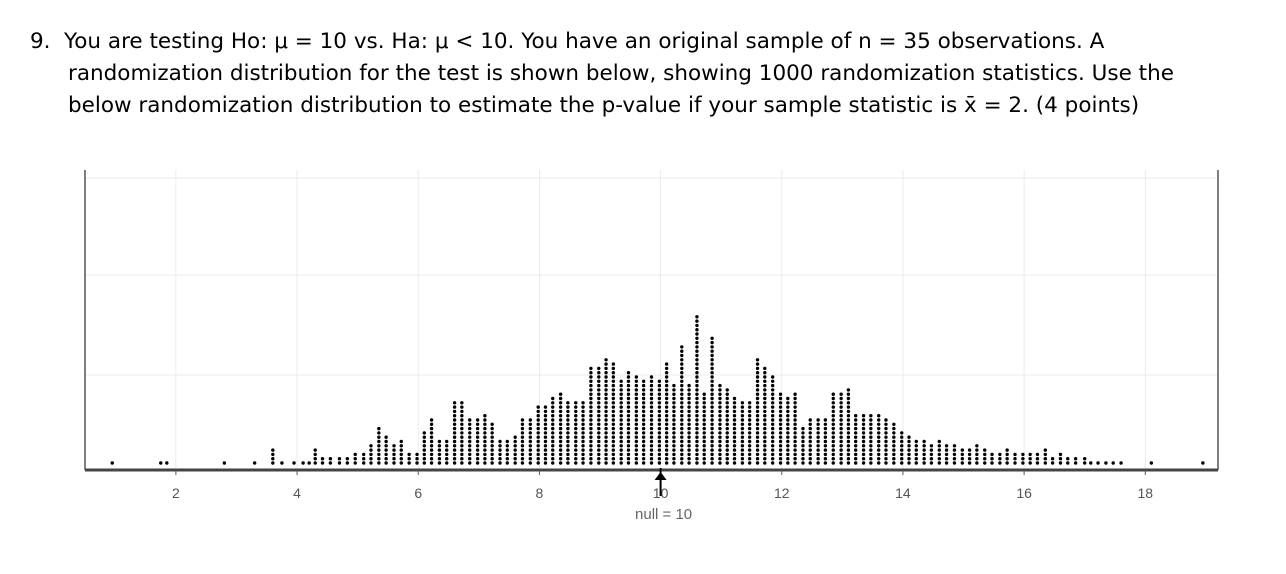 This screenshot has width=1286, height=574. I want to click on x-tick-label: 12, so click(782, 493).